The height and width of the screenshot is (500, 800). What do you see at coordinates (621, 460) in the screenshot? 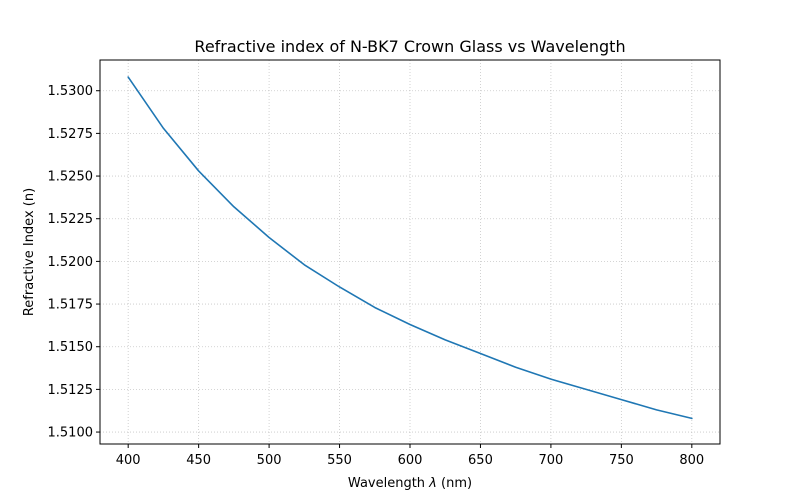
I see `x-tick-label: 750` at bounding box center [621, 460].